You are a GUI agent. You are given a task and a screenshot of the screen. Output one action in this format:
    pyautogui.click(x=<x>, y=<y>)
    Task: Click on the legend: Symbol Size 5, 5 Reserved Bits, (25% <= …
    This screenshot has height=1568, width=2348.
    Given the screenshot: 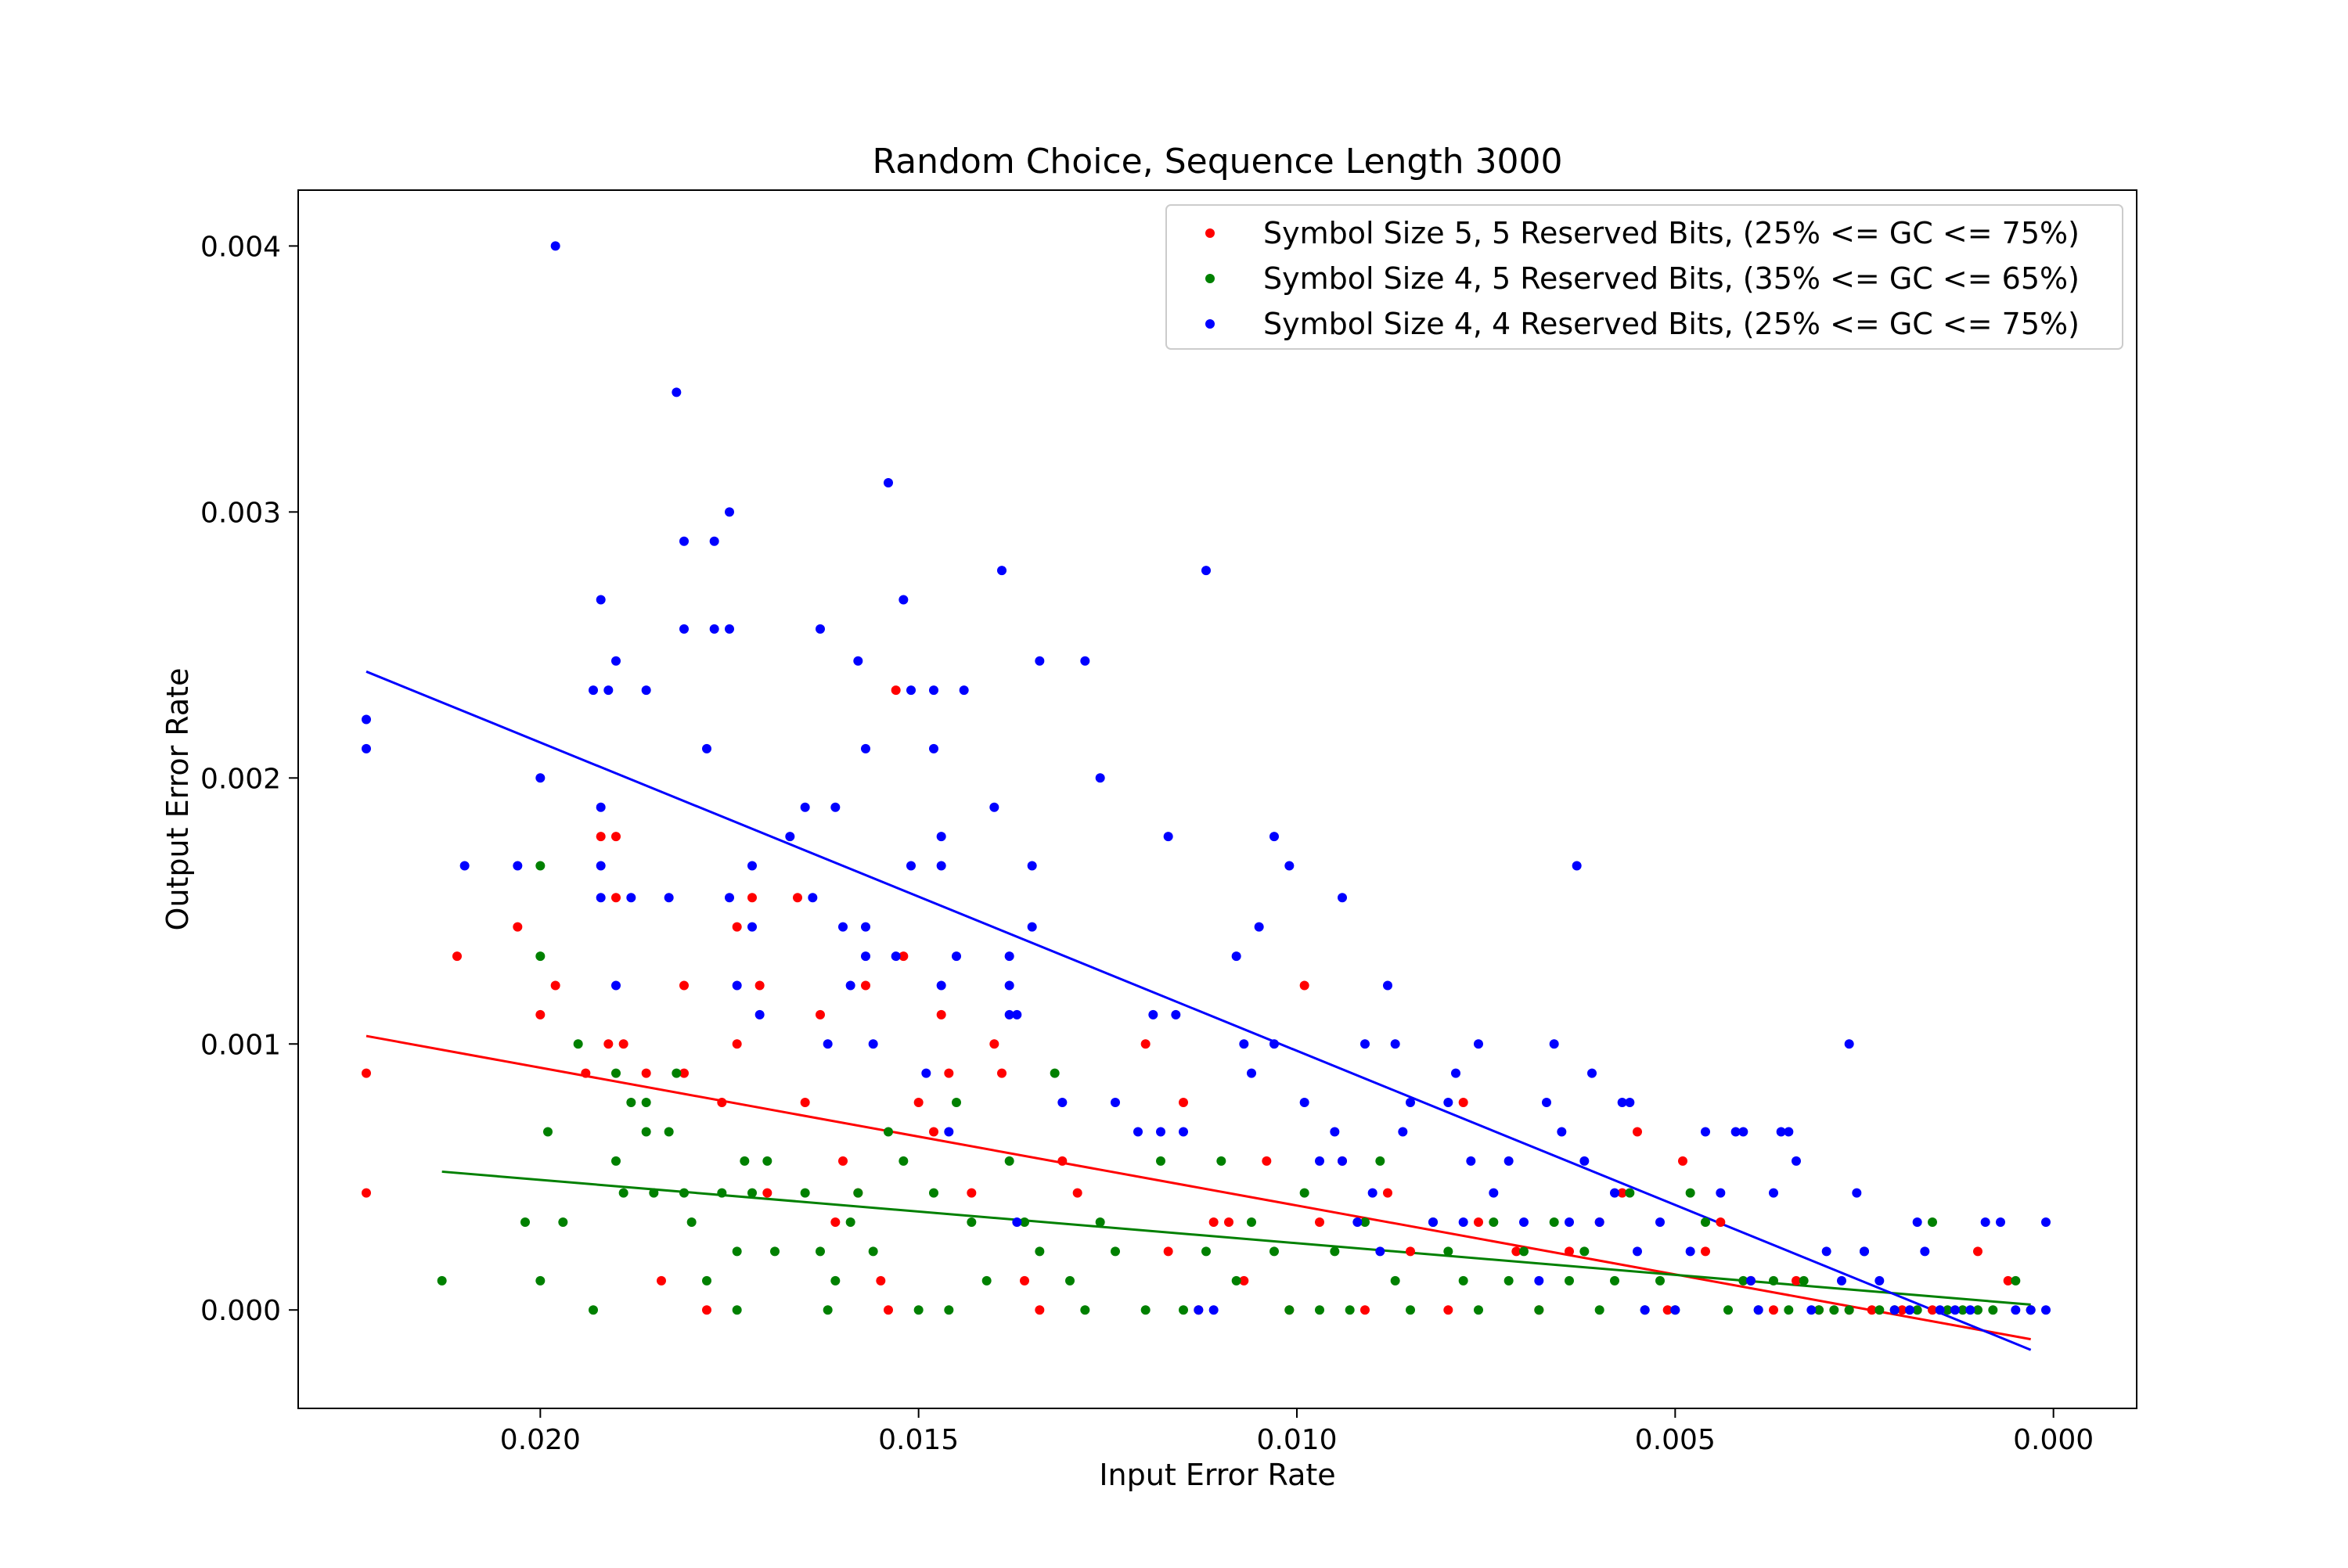 What is the action you would take?
    pyautogui.click(x=1644, y=277)
    